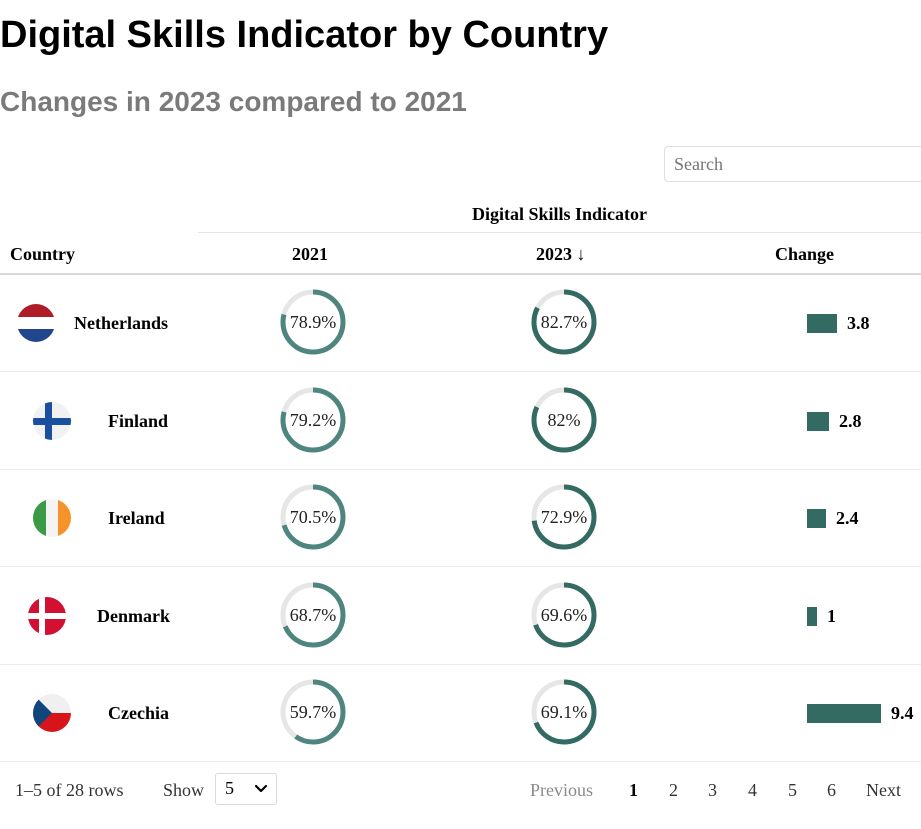  I want to click on next-page-button: Next, so click(883, 790).